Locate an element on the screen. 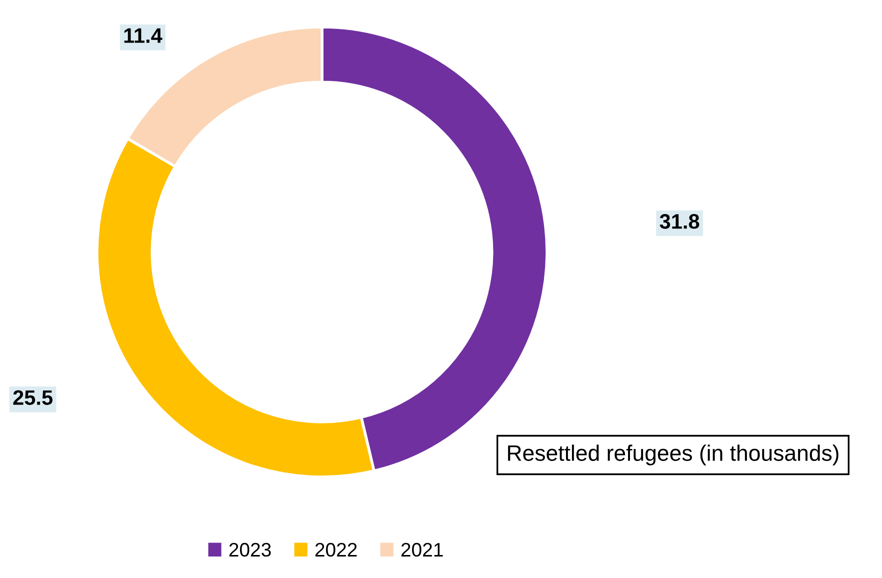 The height and width of the screenshot is (578, 882). data-label: 31.8 is located at coordinates (680, 221).